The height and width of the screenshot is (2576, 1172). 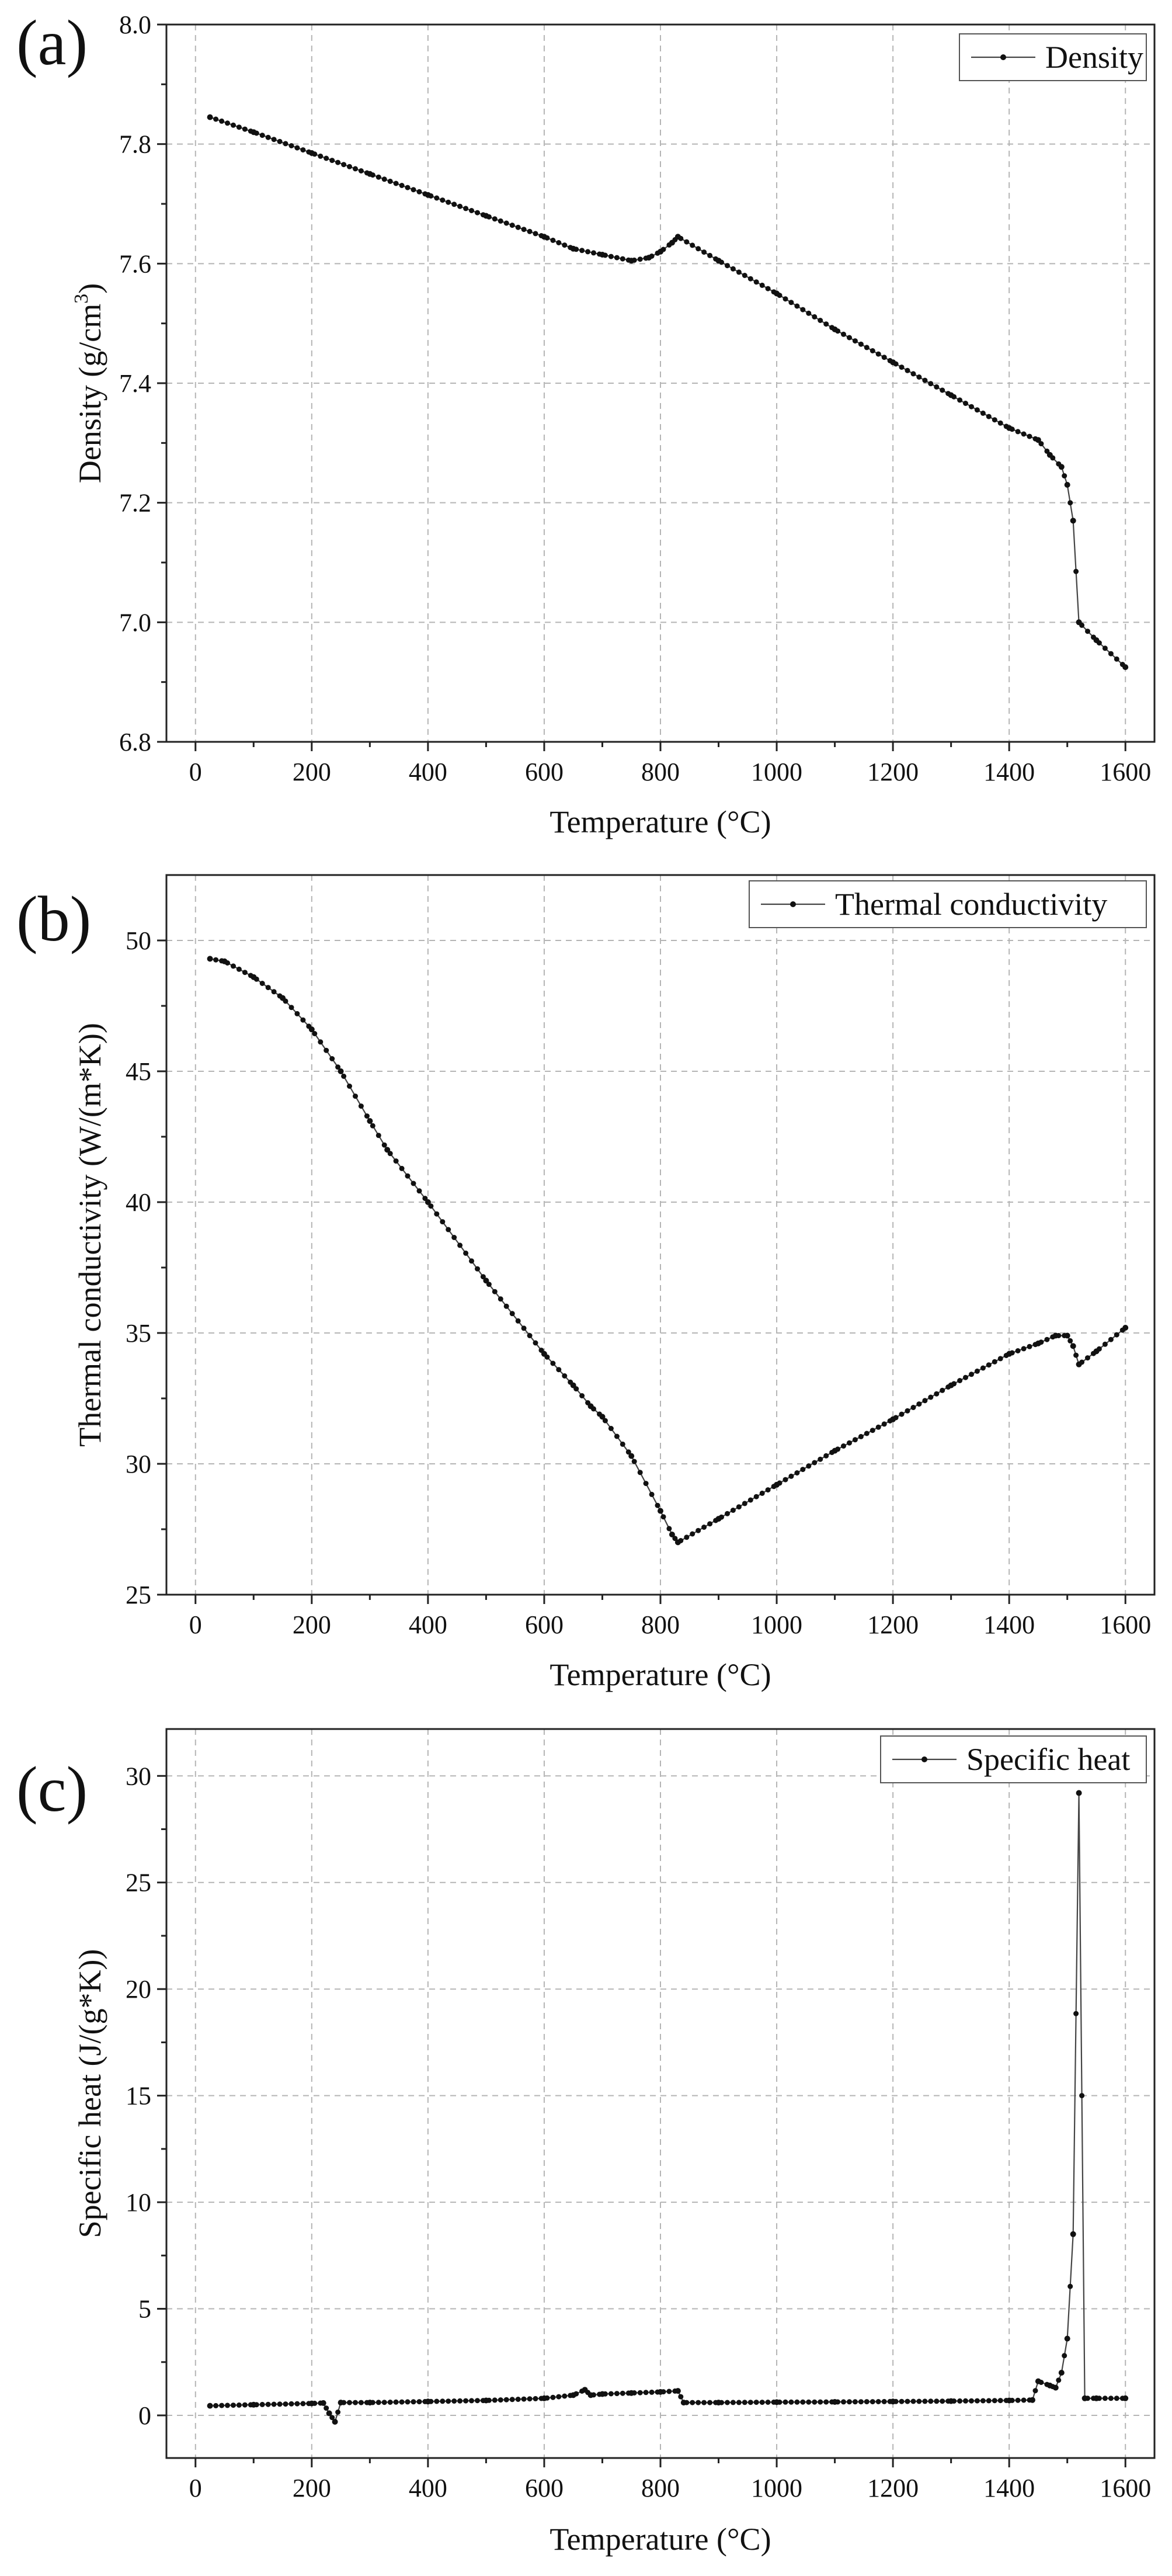 What do you see at coordinates (1053, 57) in the screenshot?
I see `legend-density: Density` at bounding box center [1053, 57].